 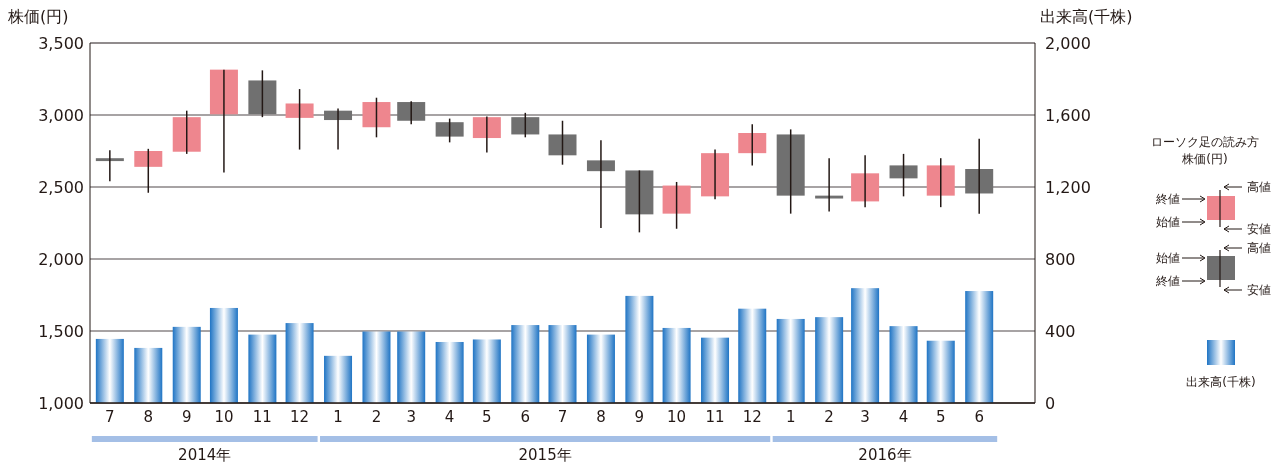 I want to click on text: 2016年, so click(x=885, y=455).